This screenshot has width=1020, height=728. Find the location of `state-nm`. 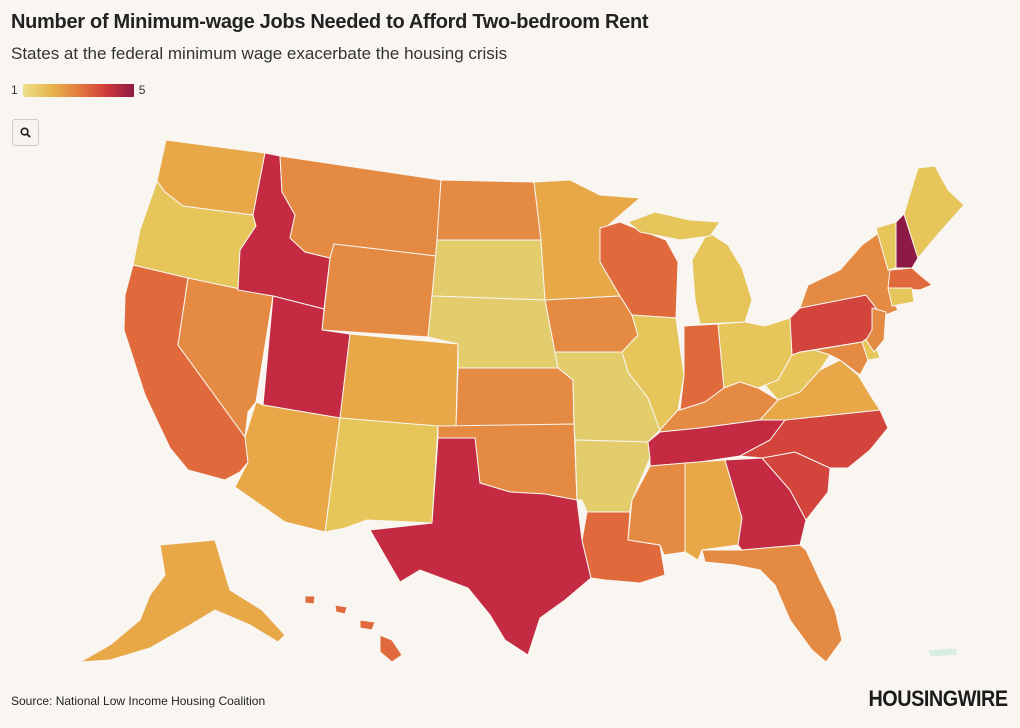

state-nm is located at coordinates (381, 475).